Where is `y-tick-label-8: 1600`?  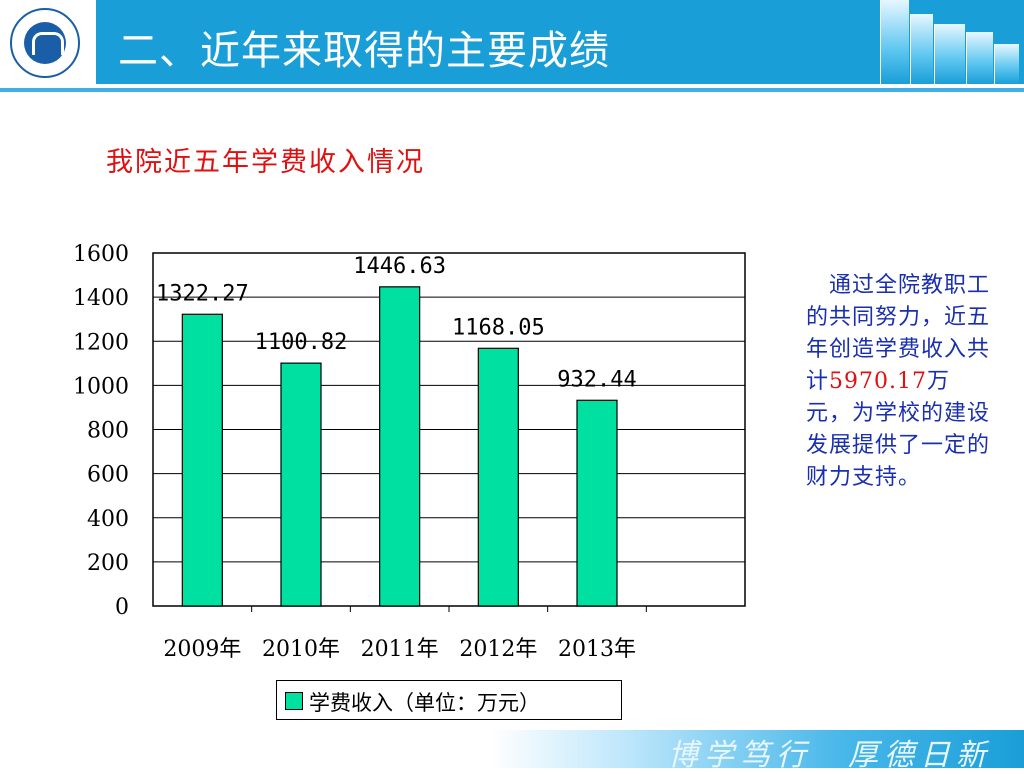
y-tick-label-8: 1600 is located at coordinates (101, 254).